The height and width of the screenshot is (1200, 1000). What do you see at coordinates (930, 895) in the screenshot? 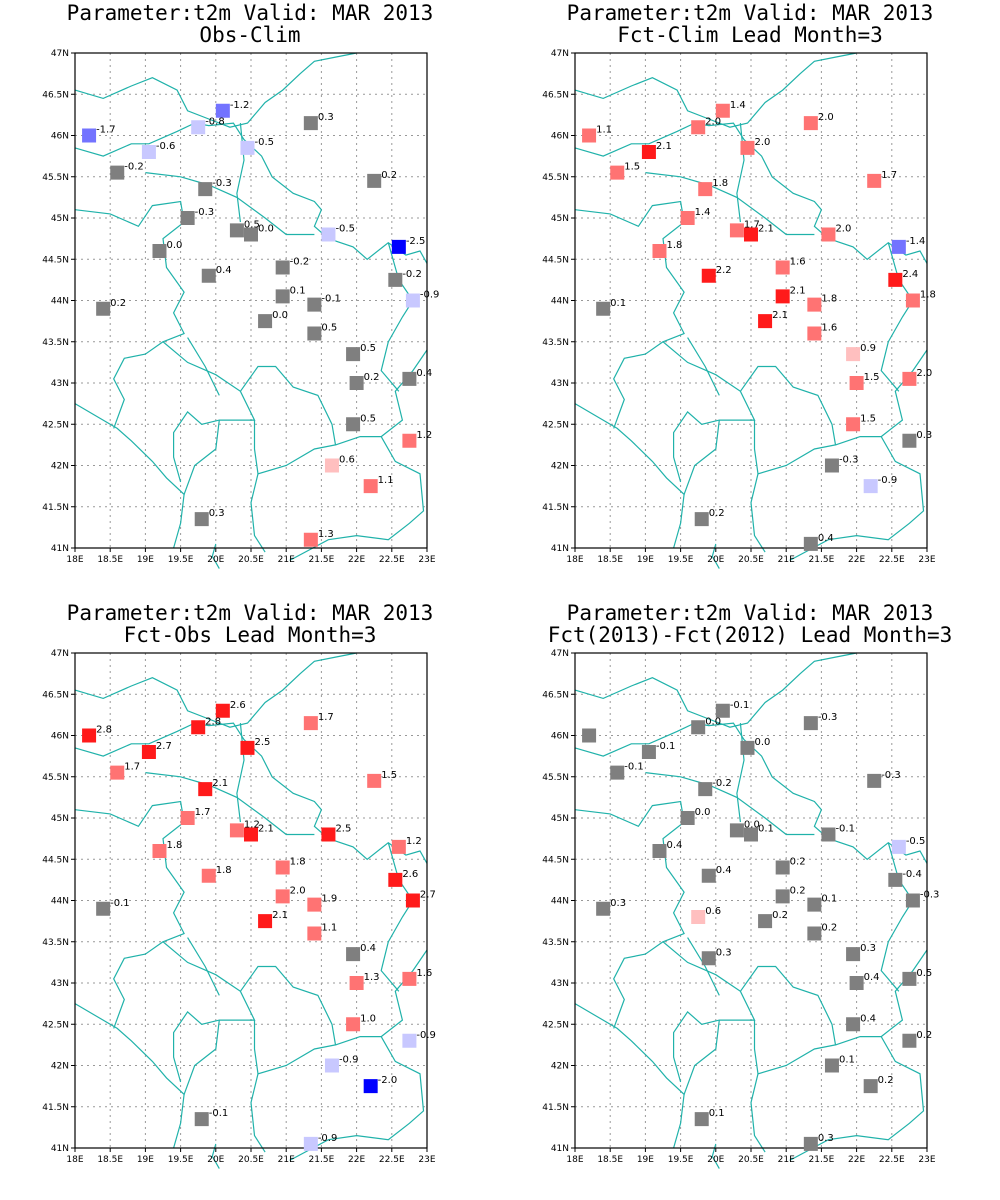
I see `station-value-label: -0.3` at bounding box center [930, 895].